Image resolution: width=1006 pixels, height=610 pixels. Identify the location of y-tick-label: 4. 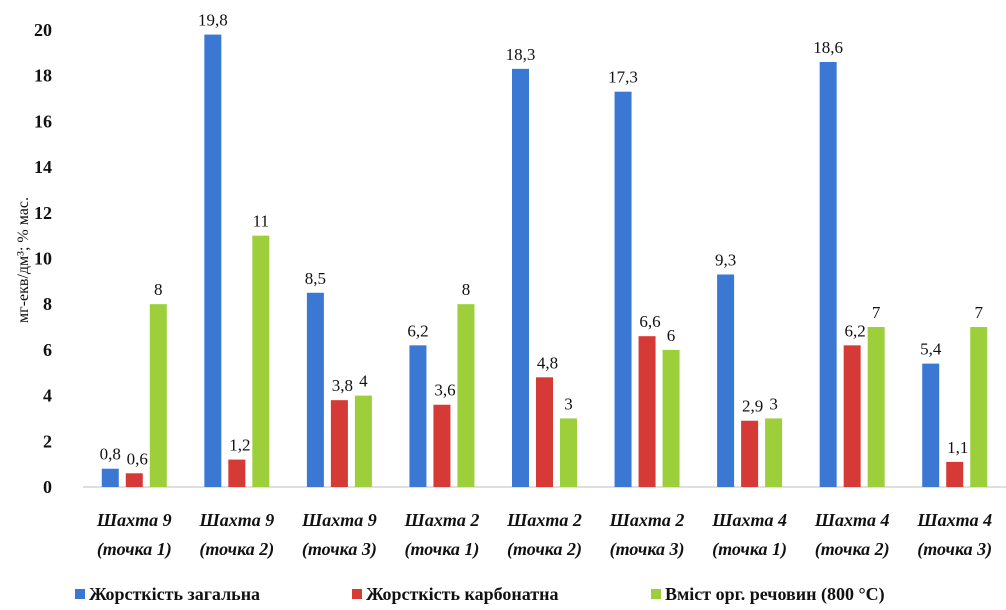
(47, 396).